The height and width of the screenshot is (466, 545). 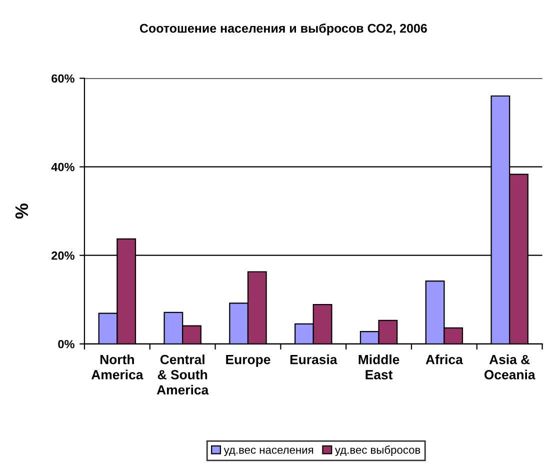 What do you see at coordinates (510, 367) in the screenshot?
I see `x-tick-label: Asia & Oceania` at bounding box center [510, 367].